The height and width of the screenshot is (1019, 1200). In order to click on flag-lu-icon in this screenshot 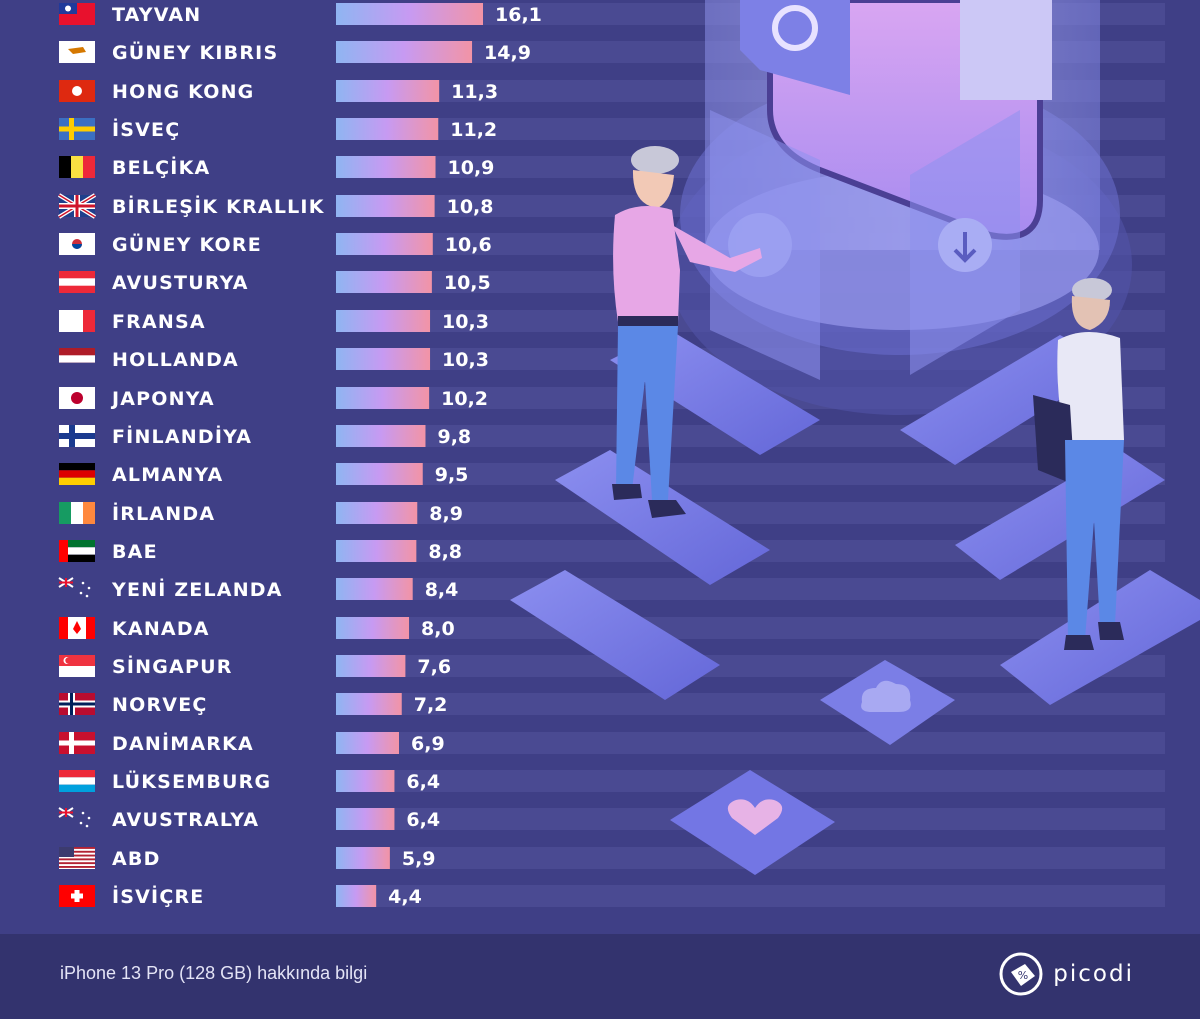, I will do `click(77, 781)`.